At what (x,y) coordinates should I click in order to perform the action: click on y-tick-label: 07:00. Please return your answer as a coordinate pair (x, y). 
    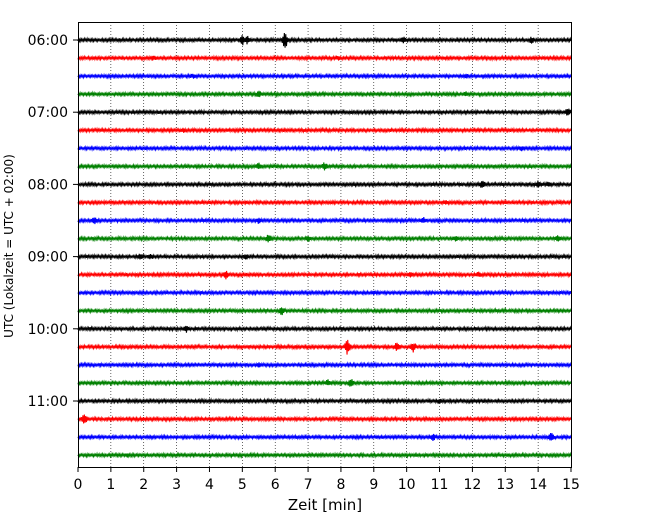
    Looking at the image, I should click on (48, 113).